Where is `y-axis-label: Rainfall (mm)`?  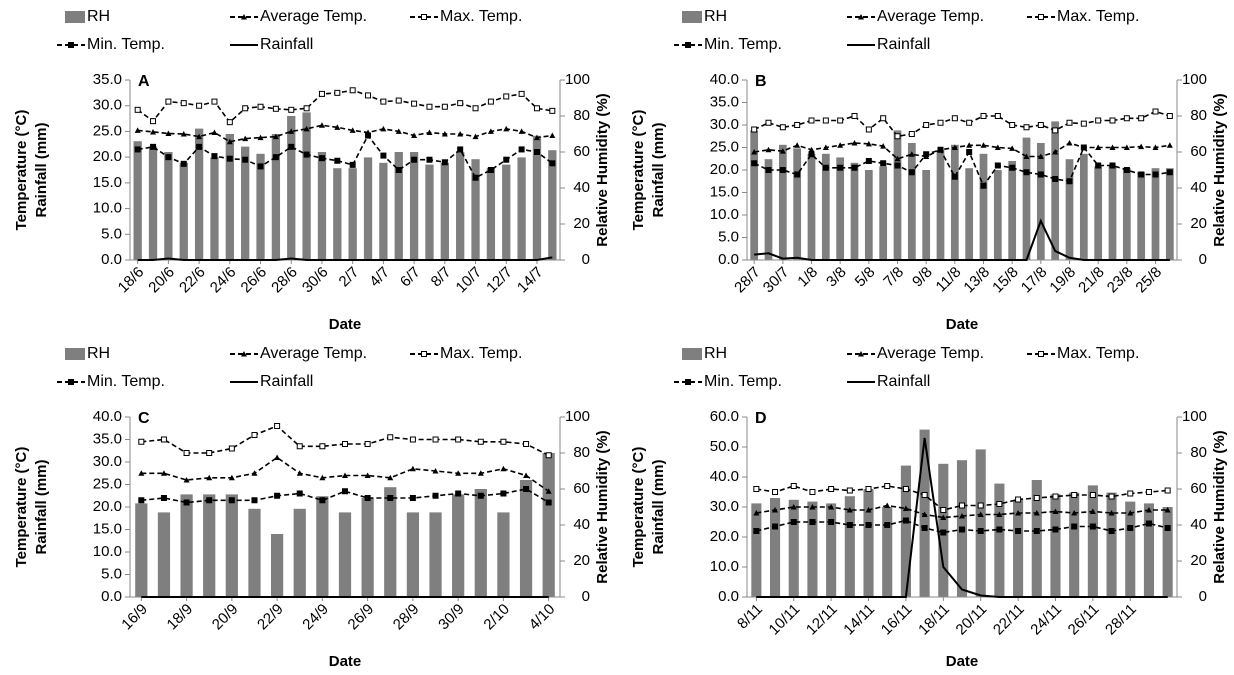
y-axis-label: Rainfall (mm) is located at coordinates (658, 169).